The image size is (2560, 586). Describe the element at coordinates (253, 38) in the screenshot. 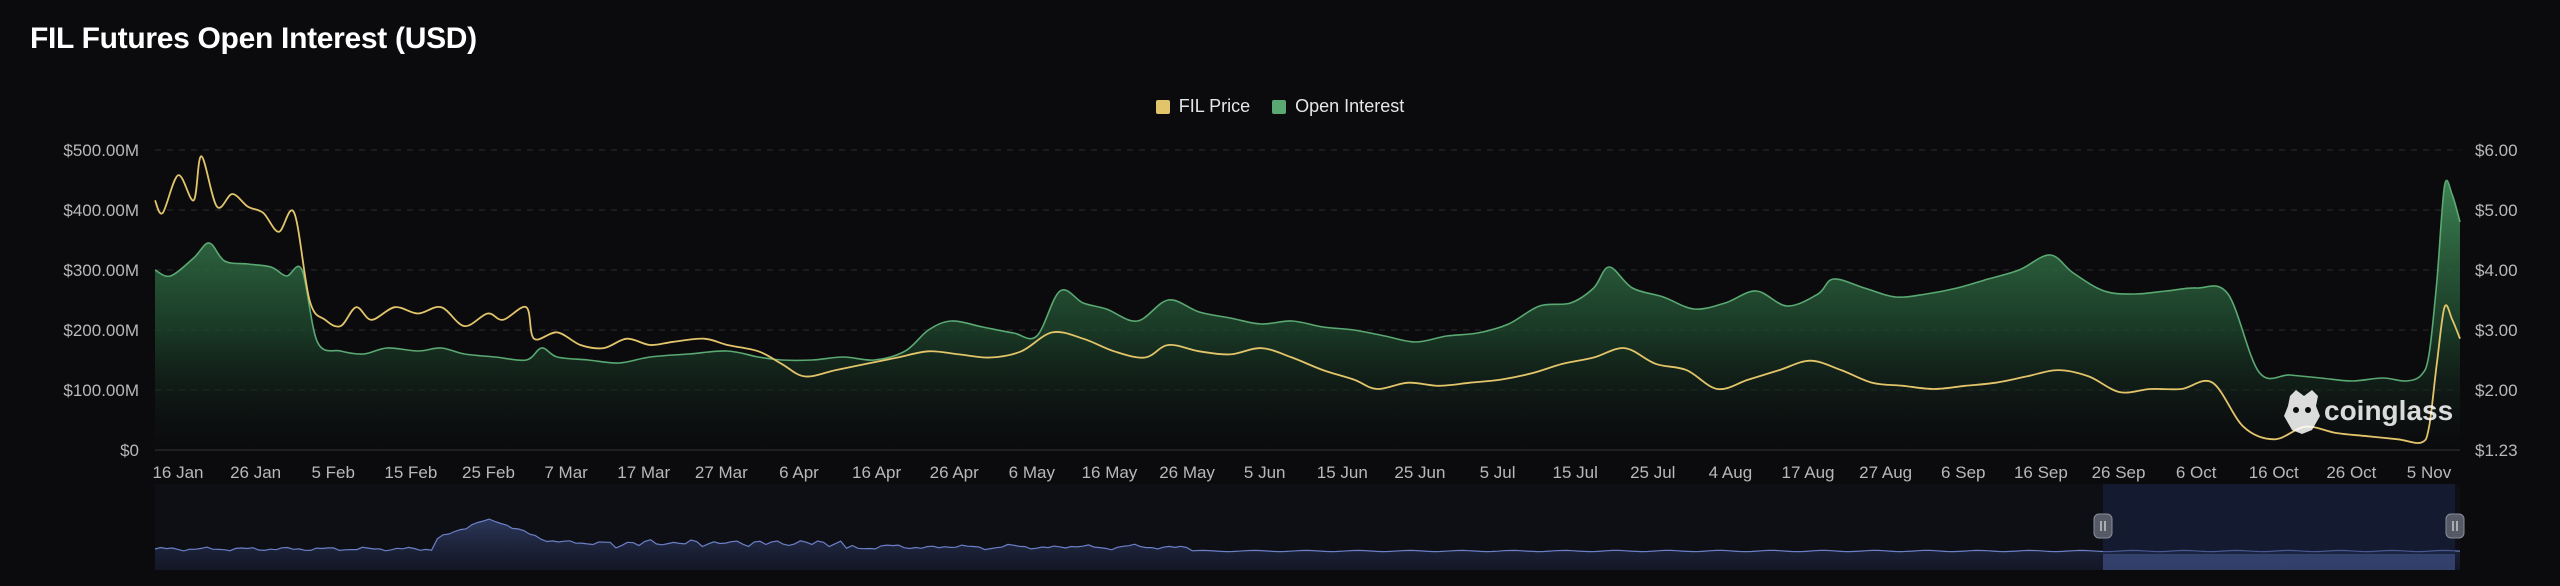

I see `chart-title: FIL Futures Open Interest (USD)` at that location.